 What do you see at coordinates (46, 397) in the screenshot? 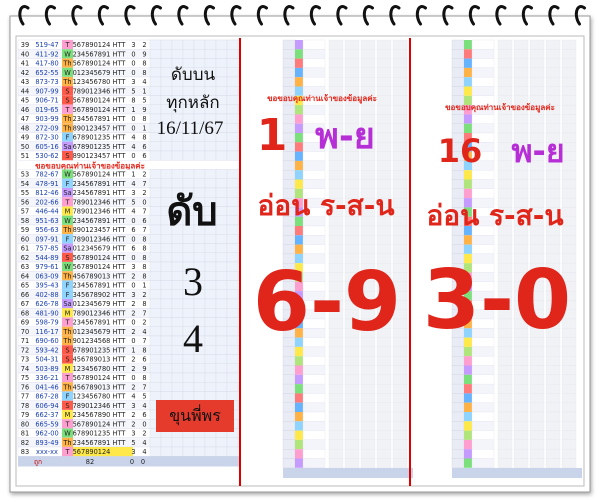
I see `table-cell: 867-28` at bounding box center [46, 397].